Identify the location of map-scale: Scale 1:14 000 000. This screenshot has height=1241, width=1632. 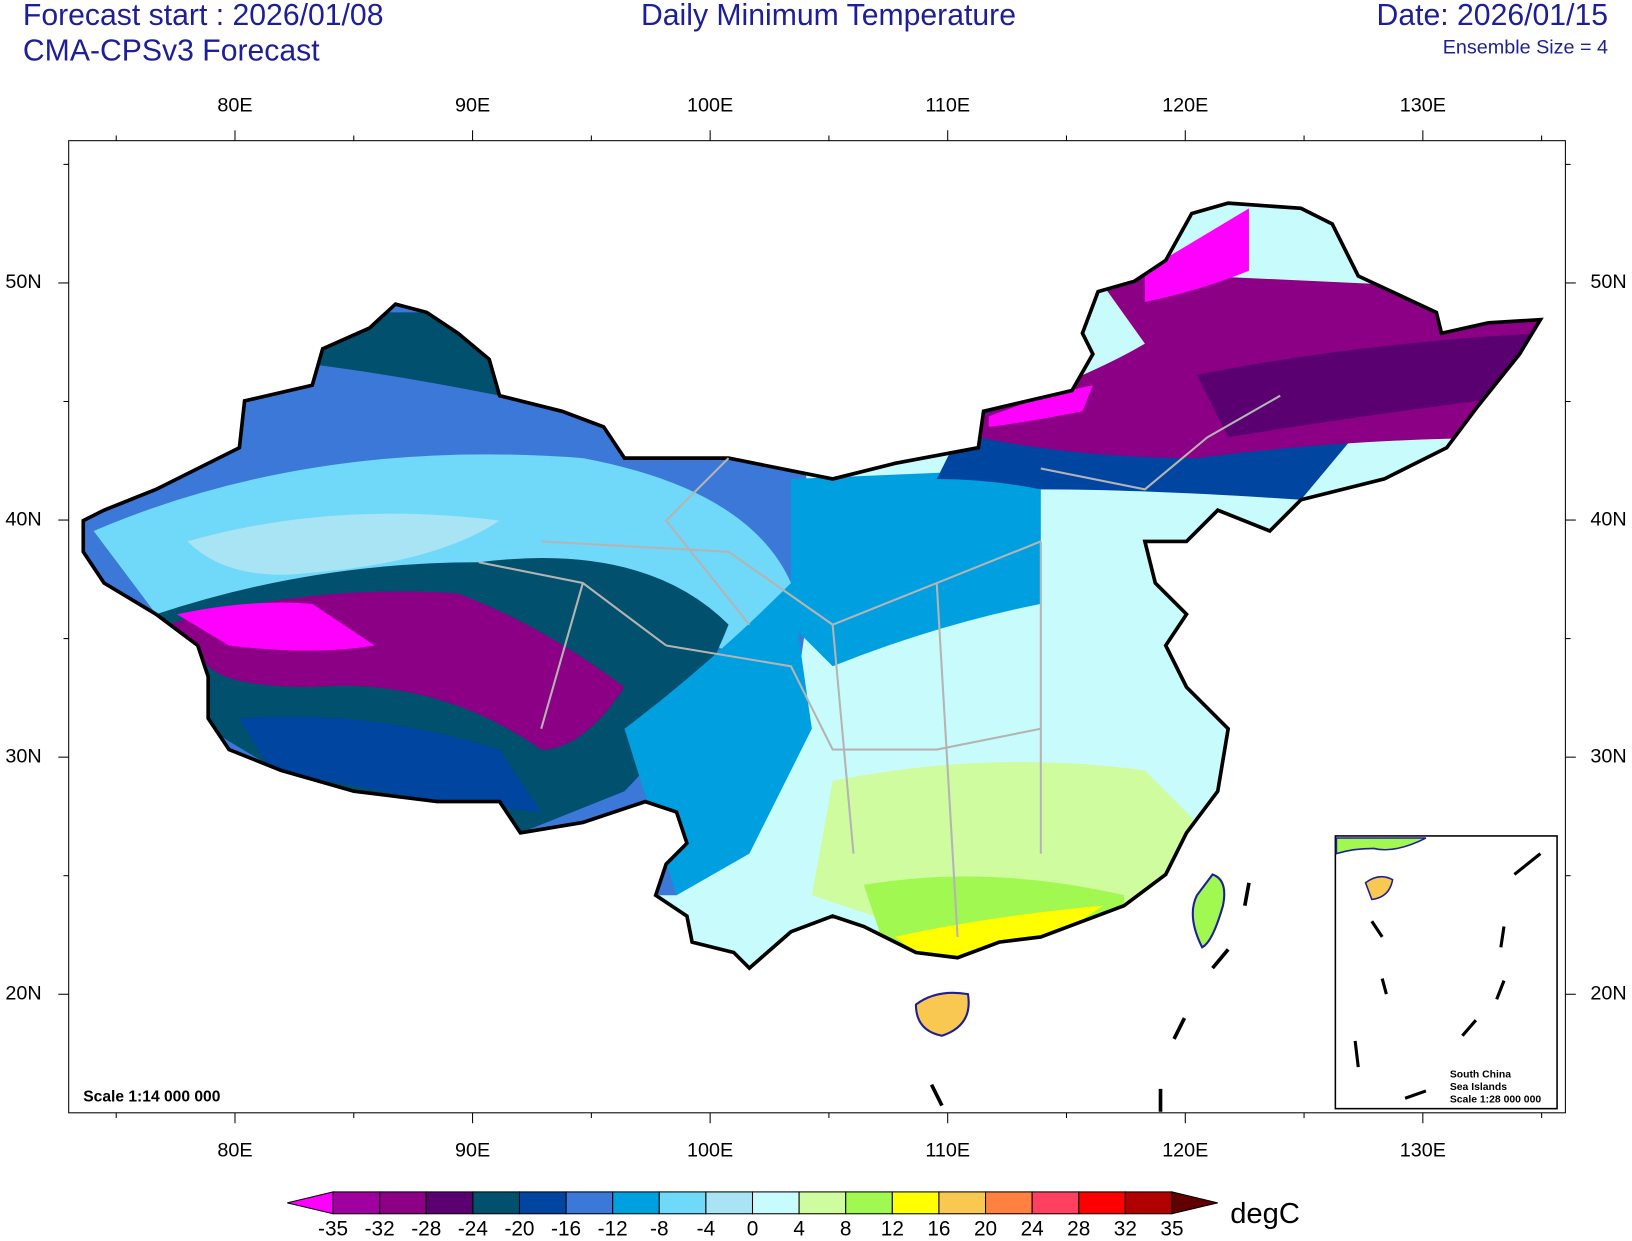
(151, 1096).